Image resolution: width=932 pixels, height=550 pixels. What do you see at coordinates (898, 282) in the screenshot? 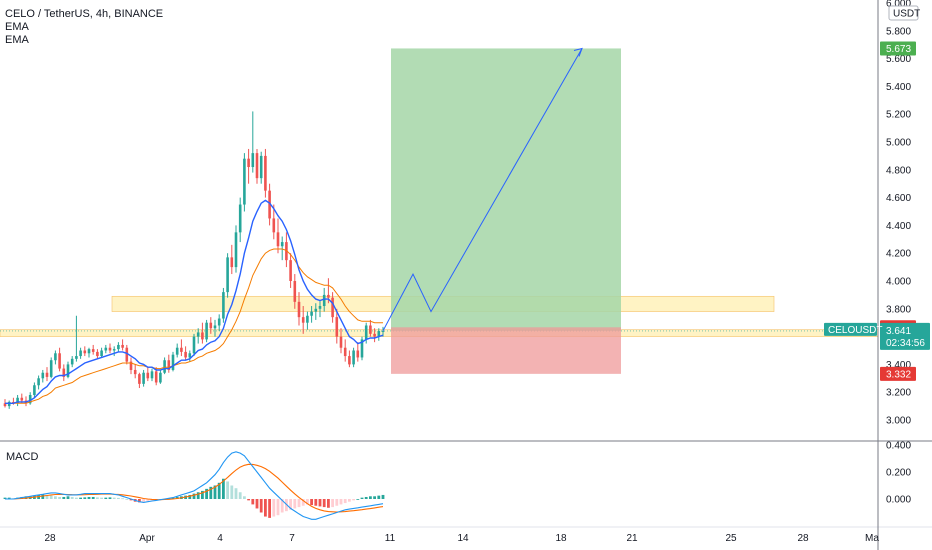
I see `price-tick-label: 4.000` at bounding box center [898, 282].